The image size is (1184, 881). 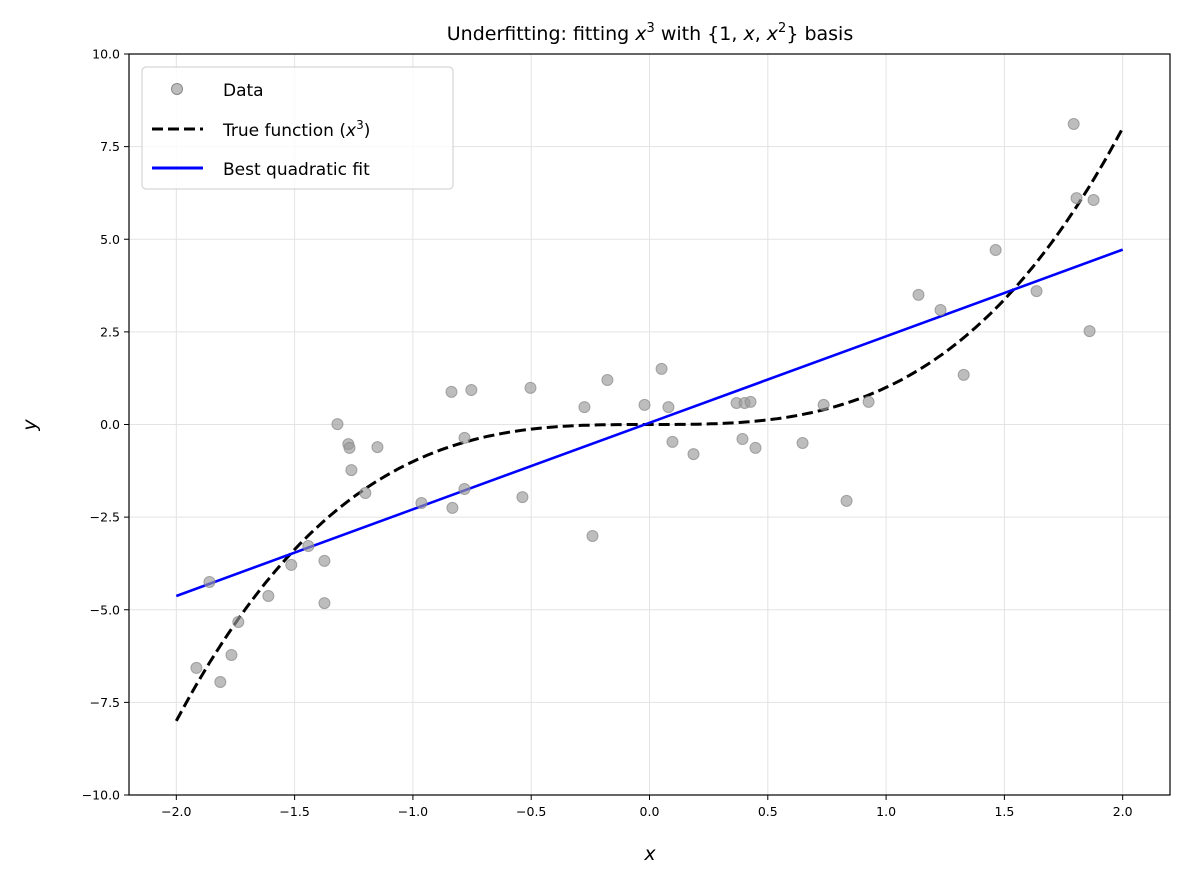 I want to click on legend-label-true: True function (x3), so click(x=296, y=129).